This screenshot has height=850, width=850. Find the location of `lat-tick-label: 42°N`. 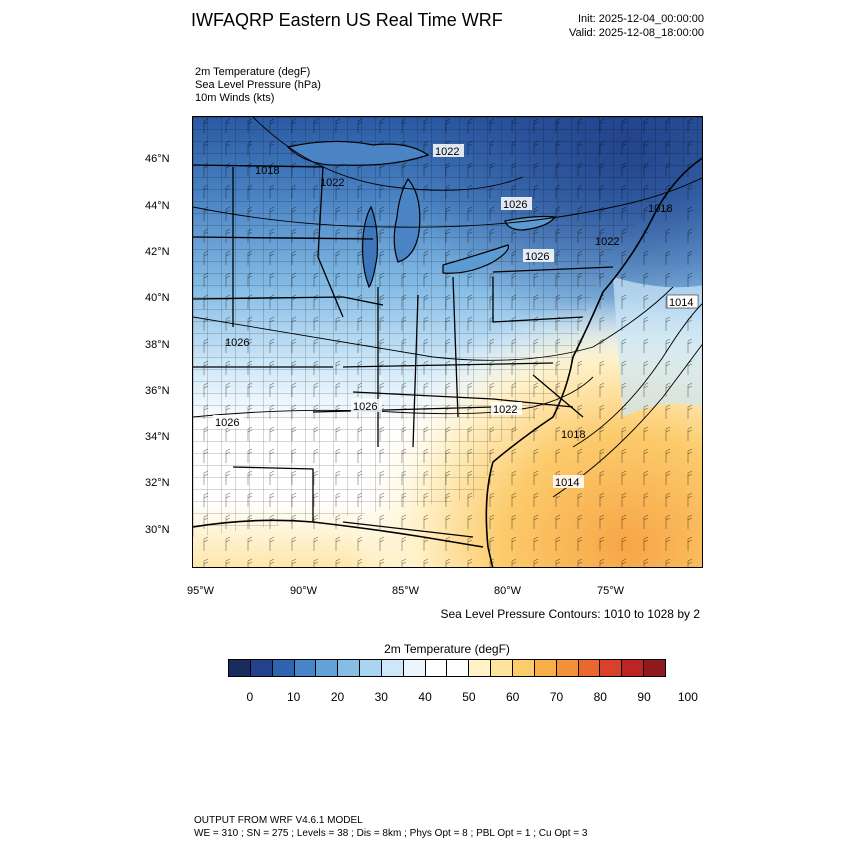

lat-tick-label: 42°N is located at coordinates (157, 252).